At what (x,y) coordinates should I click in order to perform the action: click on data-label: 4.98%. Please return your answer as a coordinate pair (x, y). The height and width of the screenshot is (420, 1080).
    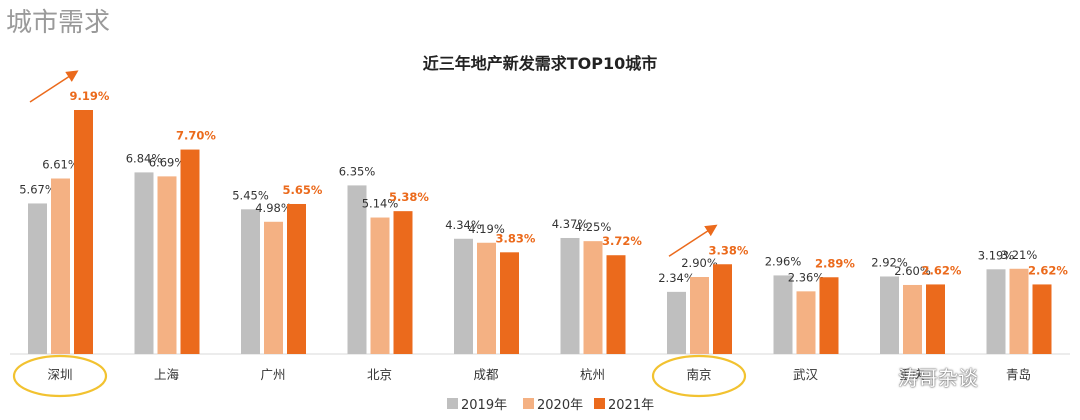
    Looking at the image, I should click on (273, 208).